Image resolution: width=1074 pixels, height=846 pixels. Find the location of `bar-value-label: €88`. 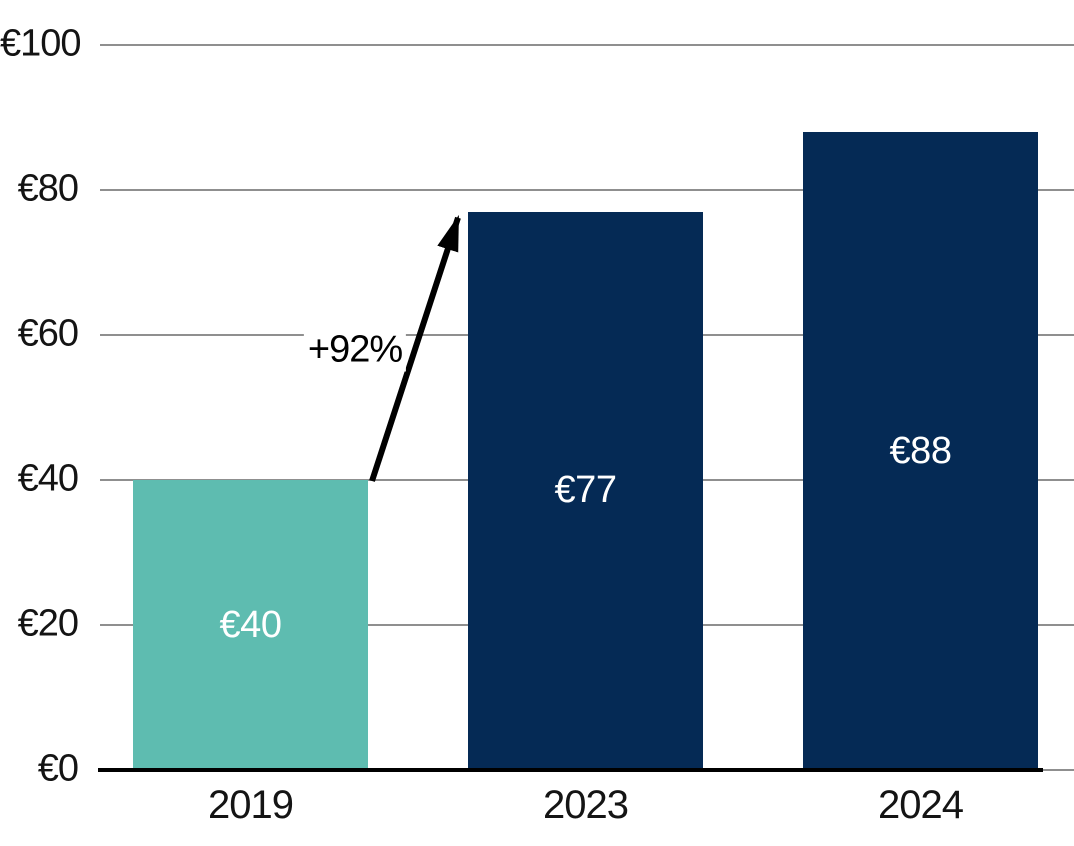

bar-value-label: €88 is located at coordinates (920, 450).